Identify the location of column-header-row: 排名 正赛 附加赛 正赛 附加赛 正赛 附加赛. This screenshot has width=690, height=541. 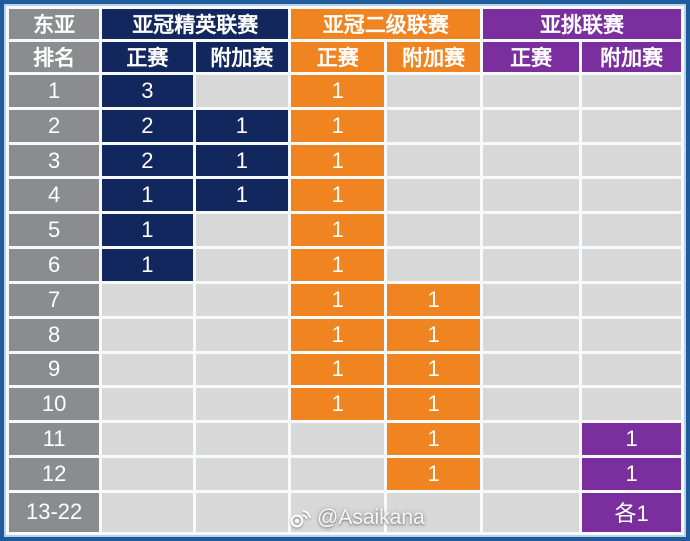
(345, 57).